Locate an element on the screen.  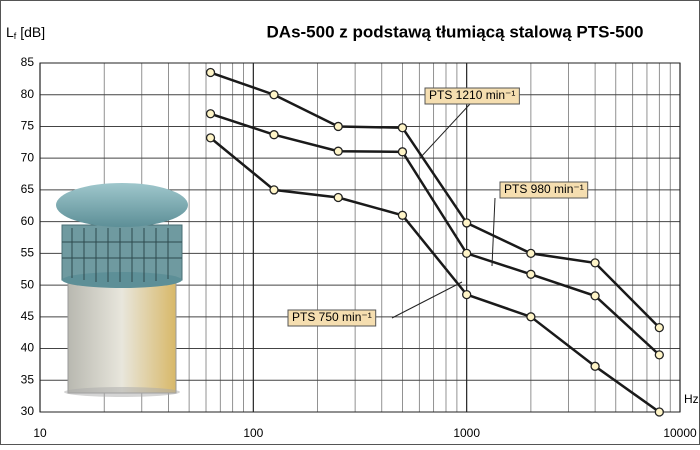
y-tick-label: 70 is located at coordinates (28, 157).